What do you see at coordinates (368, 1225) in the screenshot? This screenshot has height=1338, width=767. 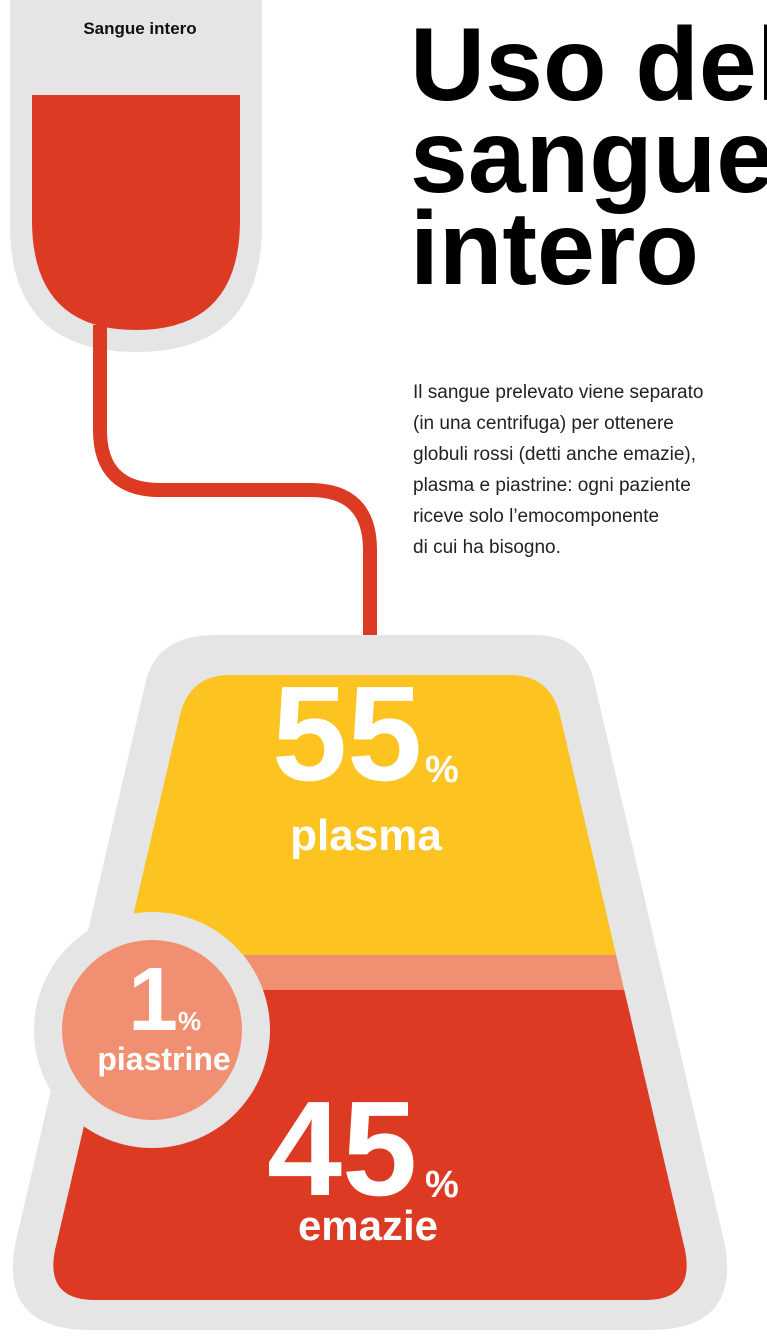 I see `red-cell-name: emazie` at bounding box center [368, 1225].